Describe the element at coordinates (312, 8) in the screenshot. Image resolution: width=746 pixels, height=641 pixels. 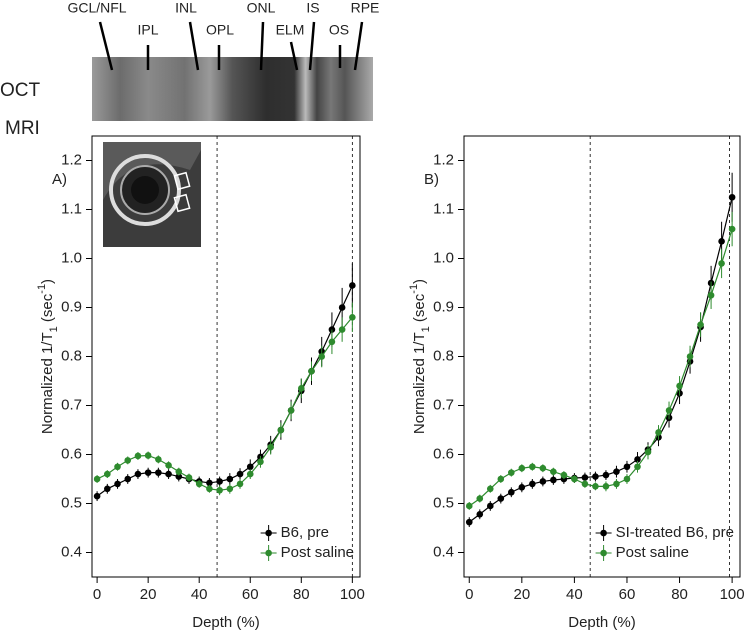
I see `layer-label: IS` at that location.